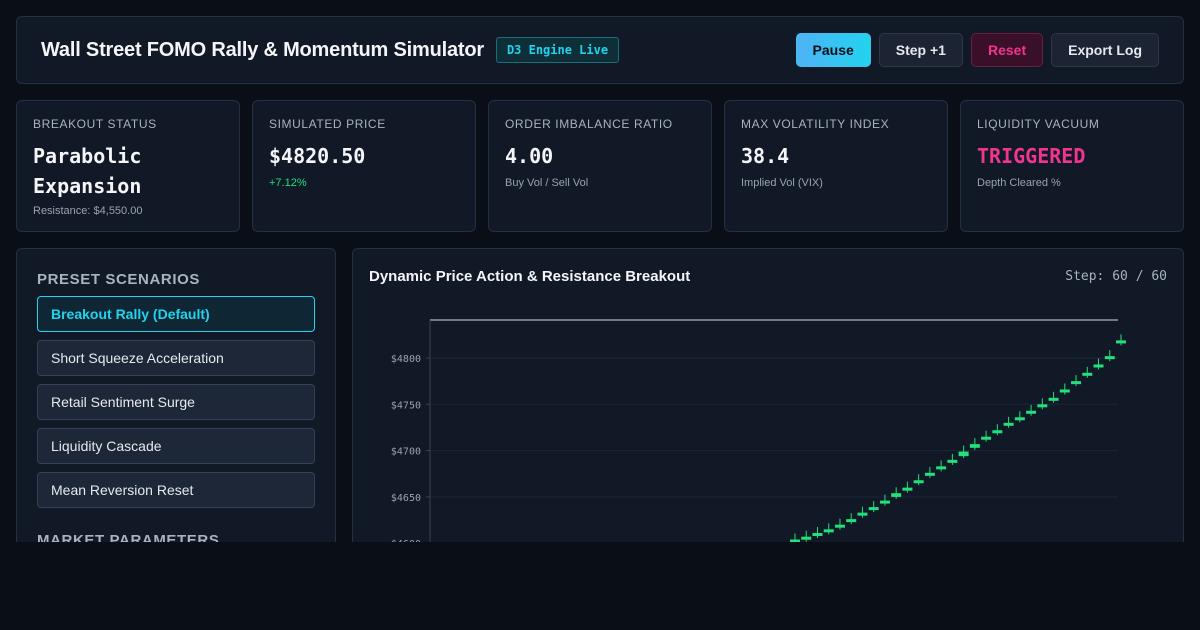 The height and width of the screenshot is (630, 1200). Describe the element at coordinates (557, 50) in the screenshot. I see `engine-status-badge: D3 Engine Live` at that location.